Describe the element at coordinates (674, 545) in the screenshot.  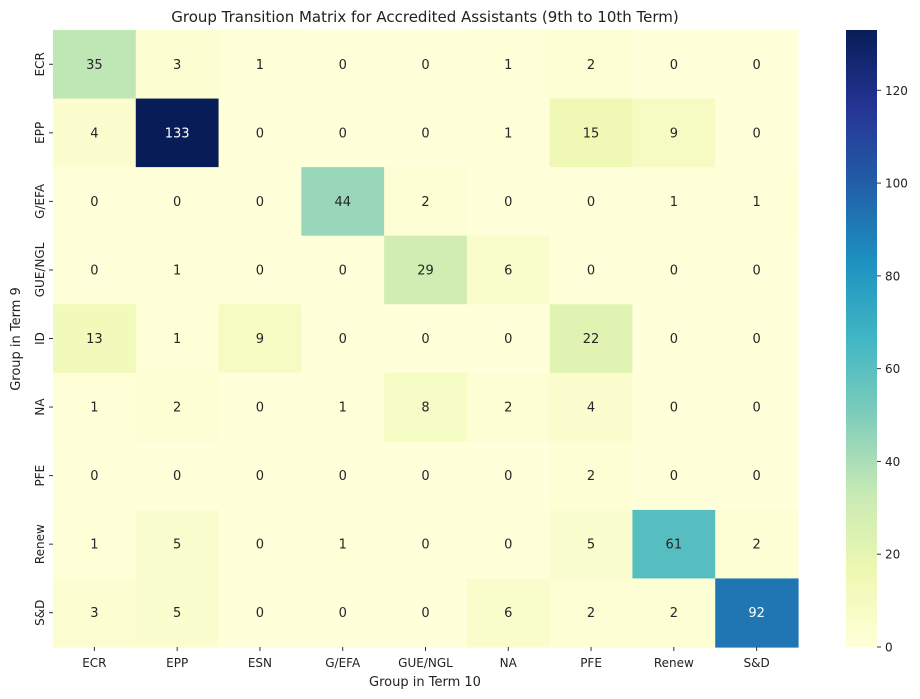
I see `cell-value-label: 61` at that location.